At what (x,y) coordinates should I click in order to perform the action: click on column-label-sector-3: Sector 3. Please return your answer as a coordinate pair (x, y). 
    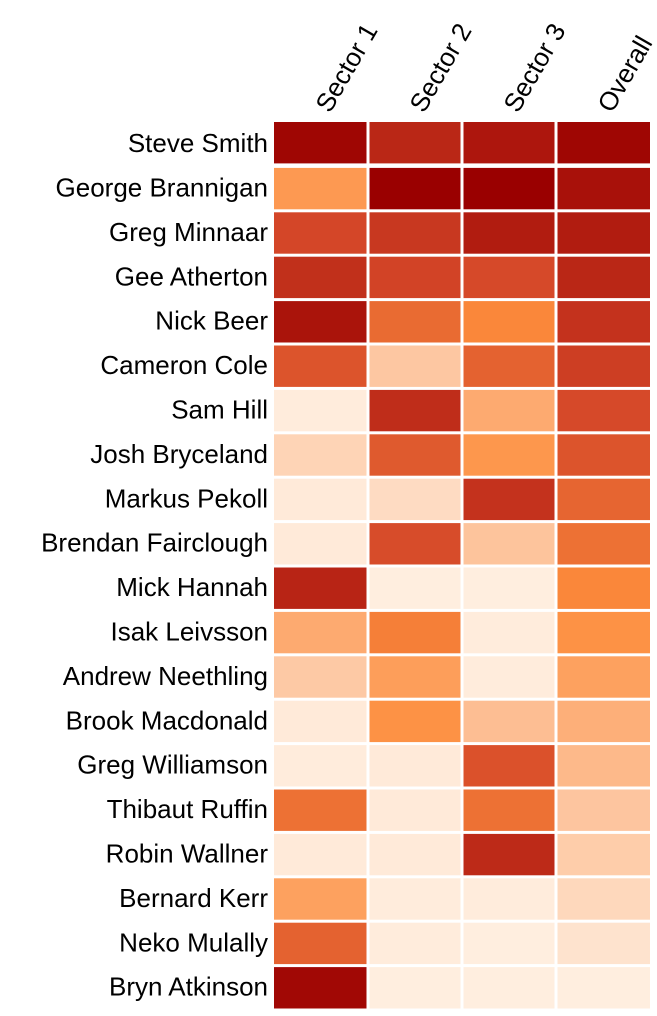
    Looking at the image, I should click on (534, 67).